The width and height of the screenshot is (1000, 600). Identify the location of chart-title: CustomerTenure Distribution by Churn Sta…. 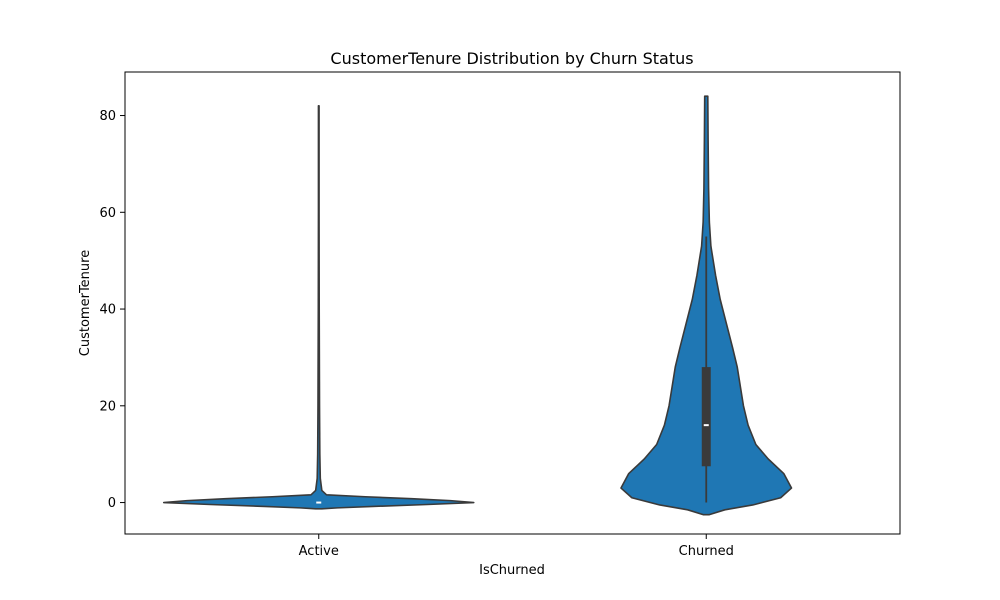
(511, 58).